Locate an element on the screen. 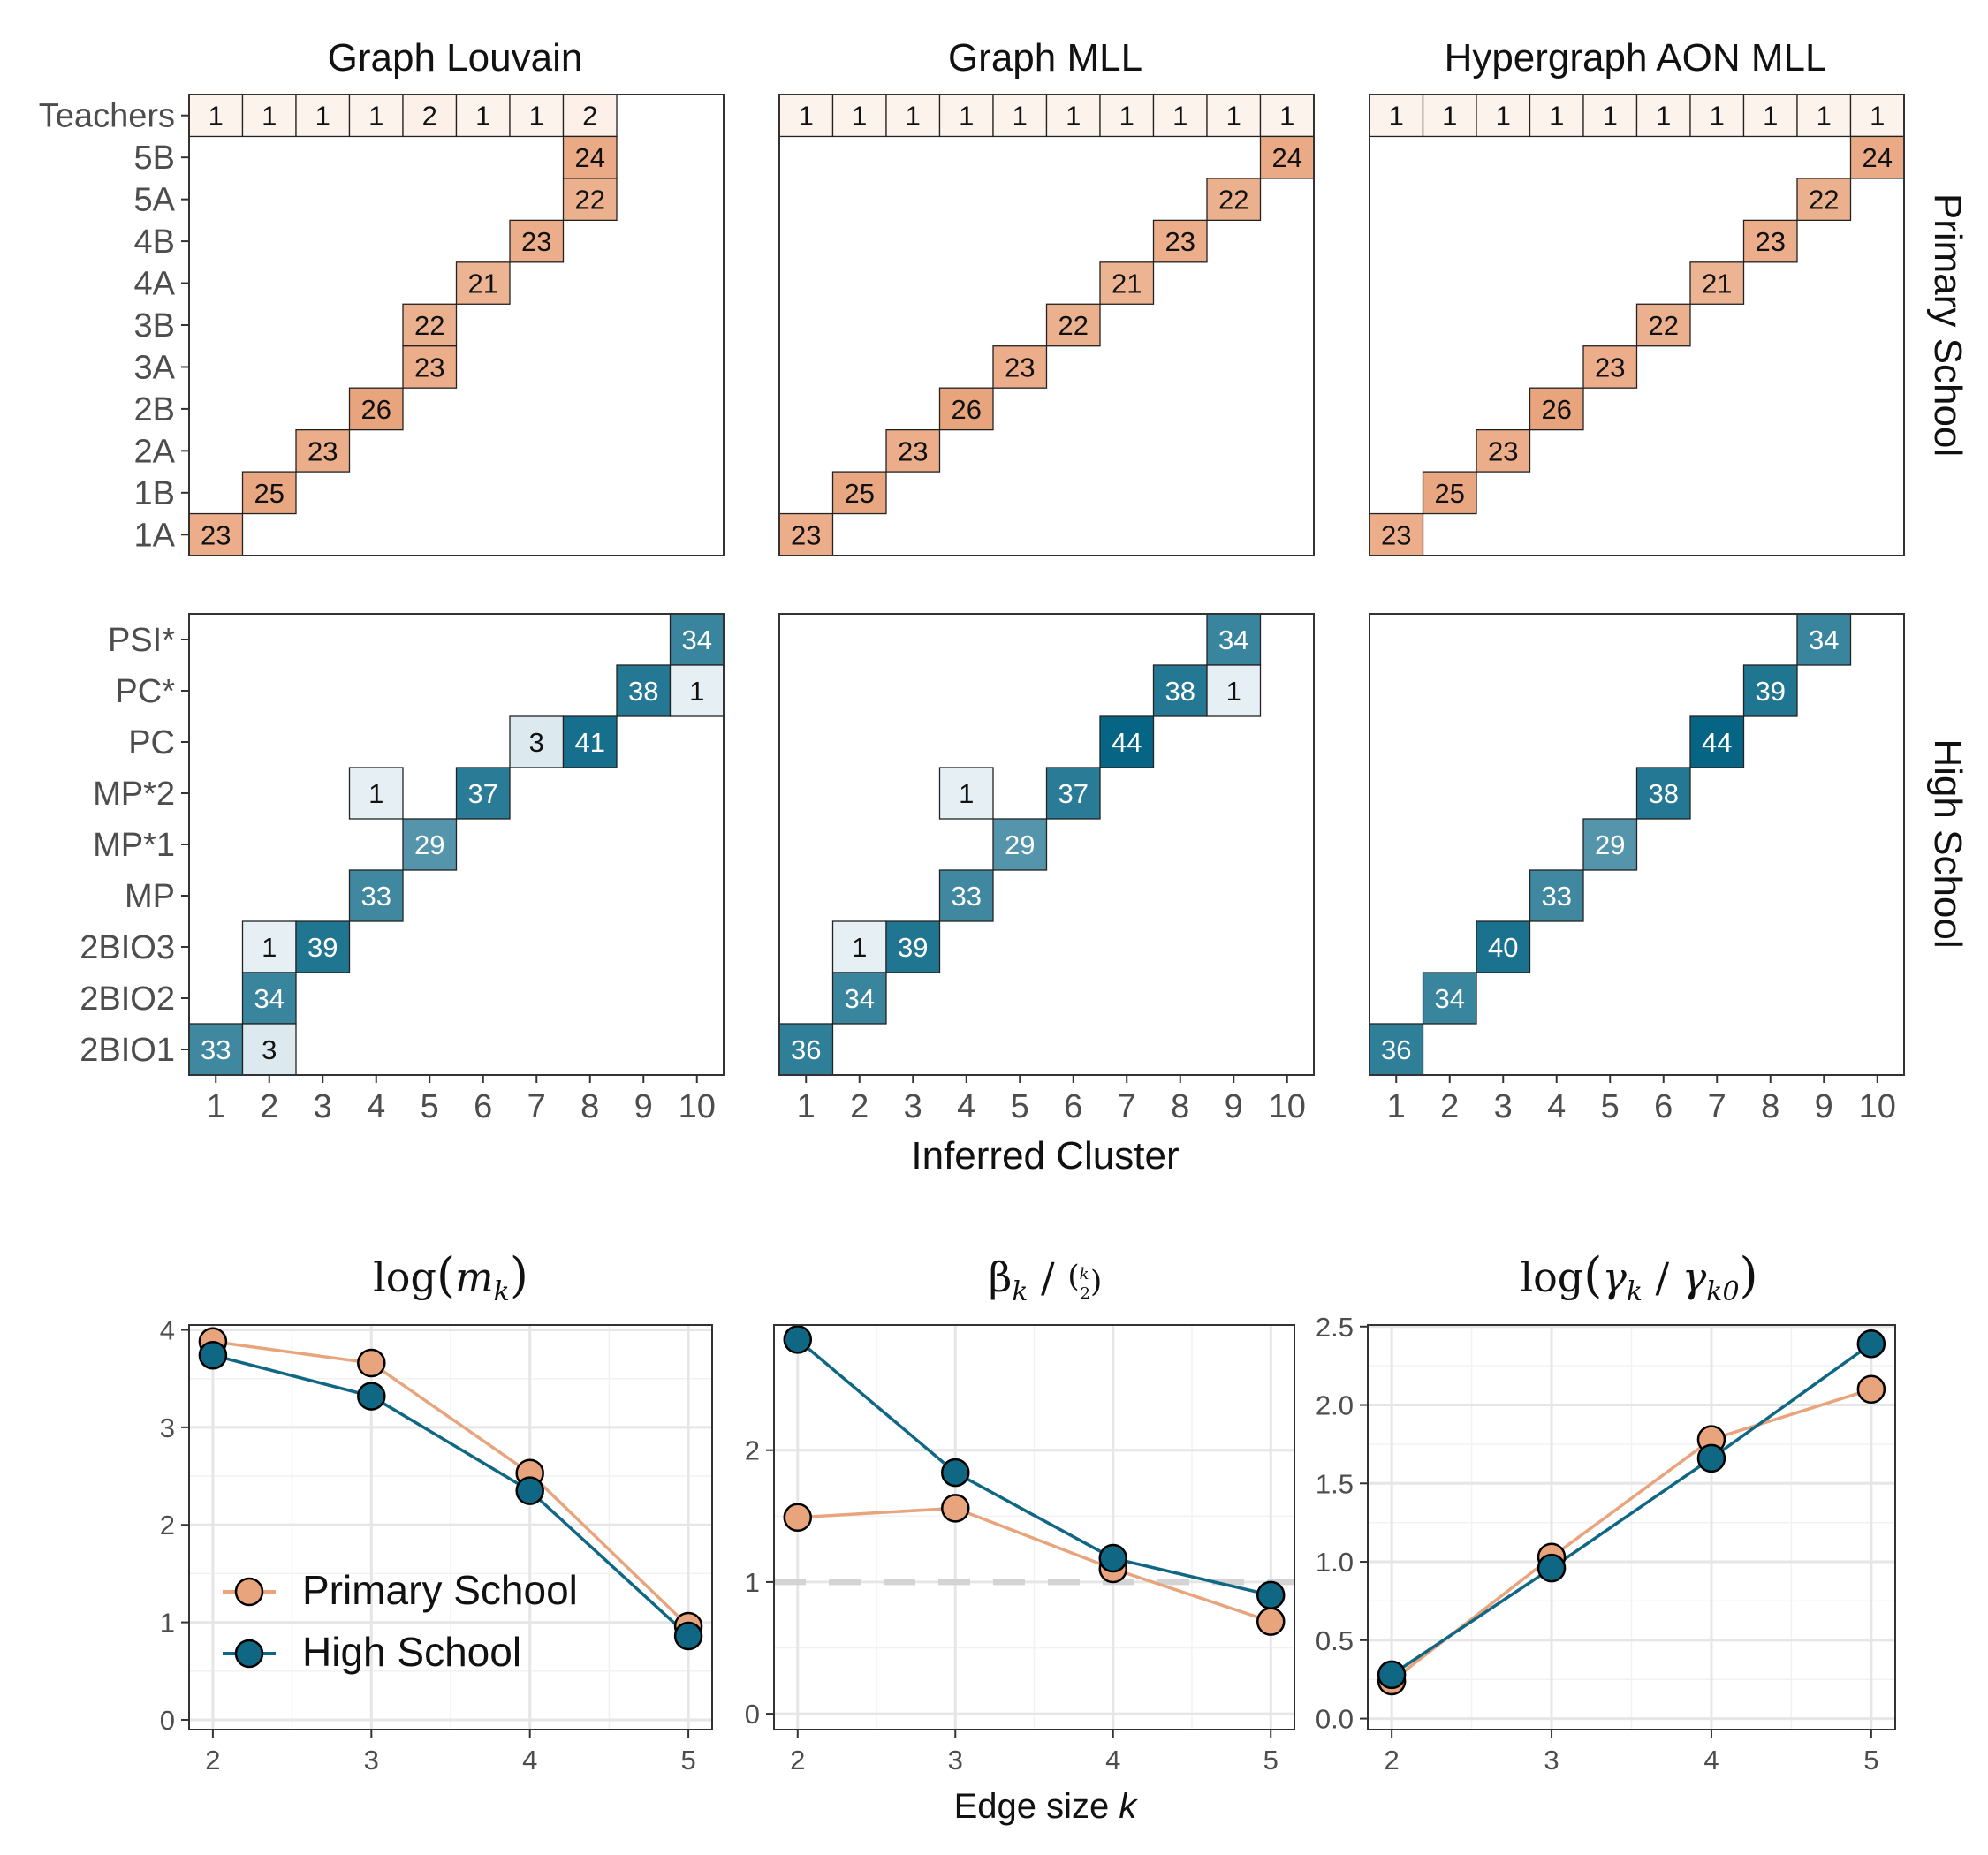  cell-label-5b-8: 24 is located at coordinates (590, 157).